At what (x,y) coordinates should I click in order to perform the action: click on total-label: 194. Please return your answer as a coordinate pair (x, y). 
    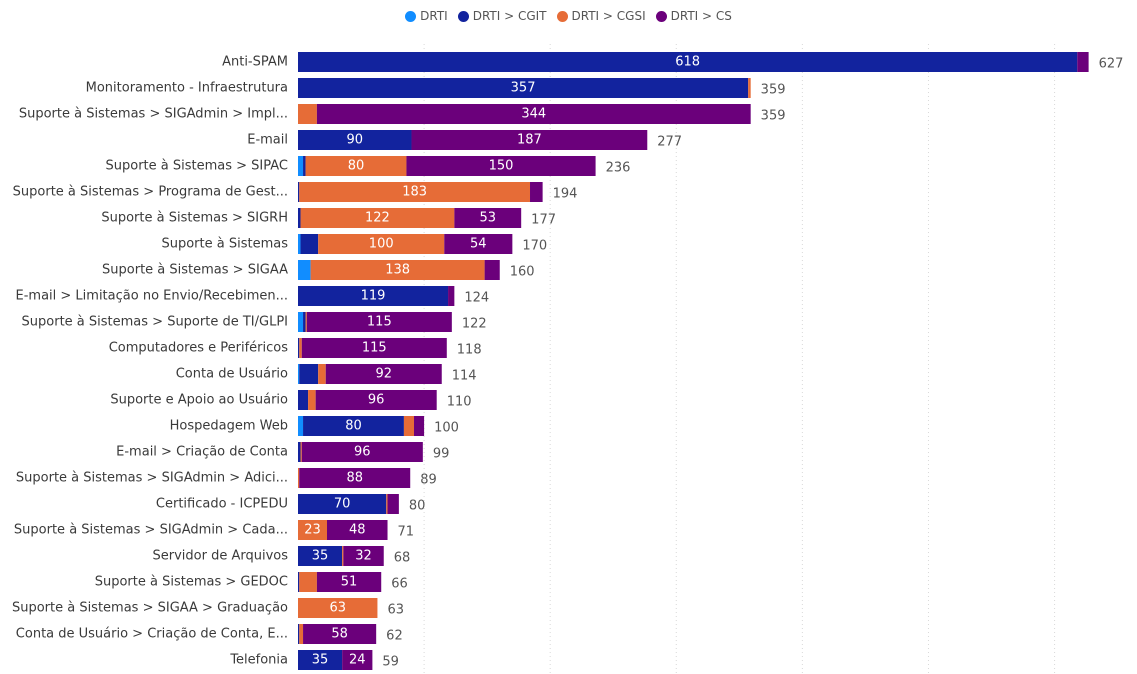
    Looking at the image, I should click on (565, 194).